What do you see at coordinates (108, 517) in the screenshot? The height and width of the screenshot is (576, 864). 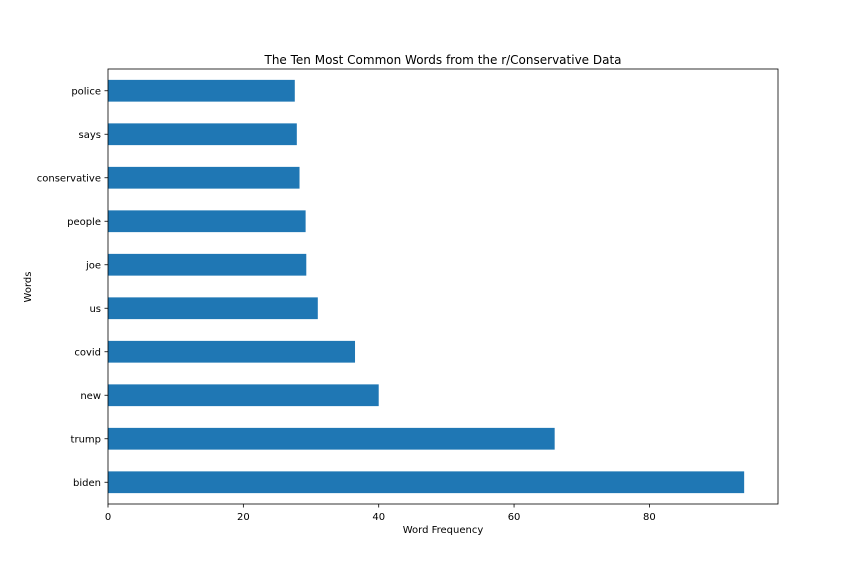 I see `x-tick-label-0: 0` at bounding box center [108, 517].